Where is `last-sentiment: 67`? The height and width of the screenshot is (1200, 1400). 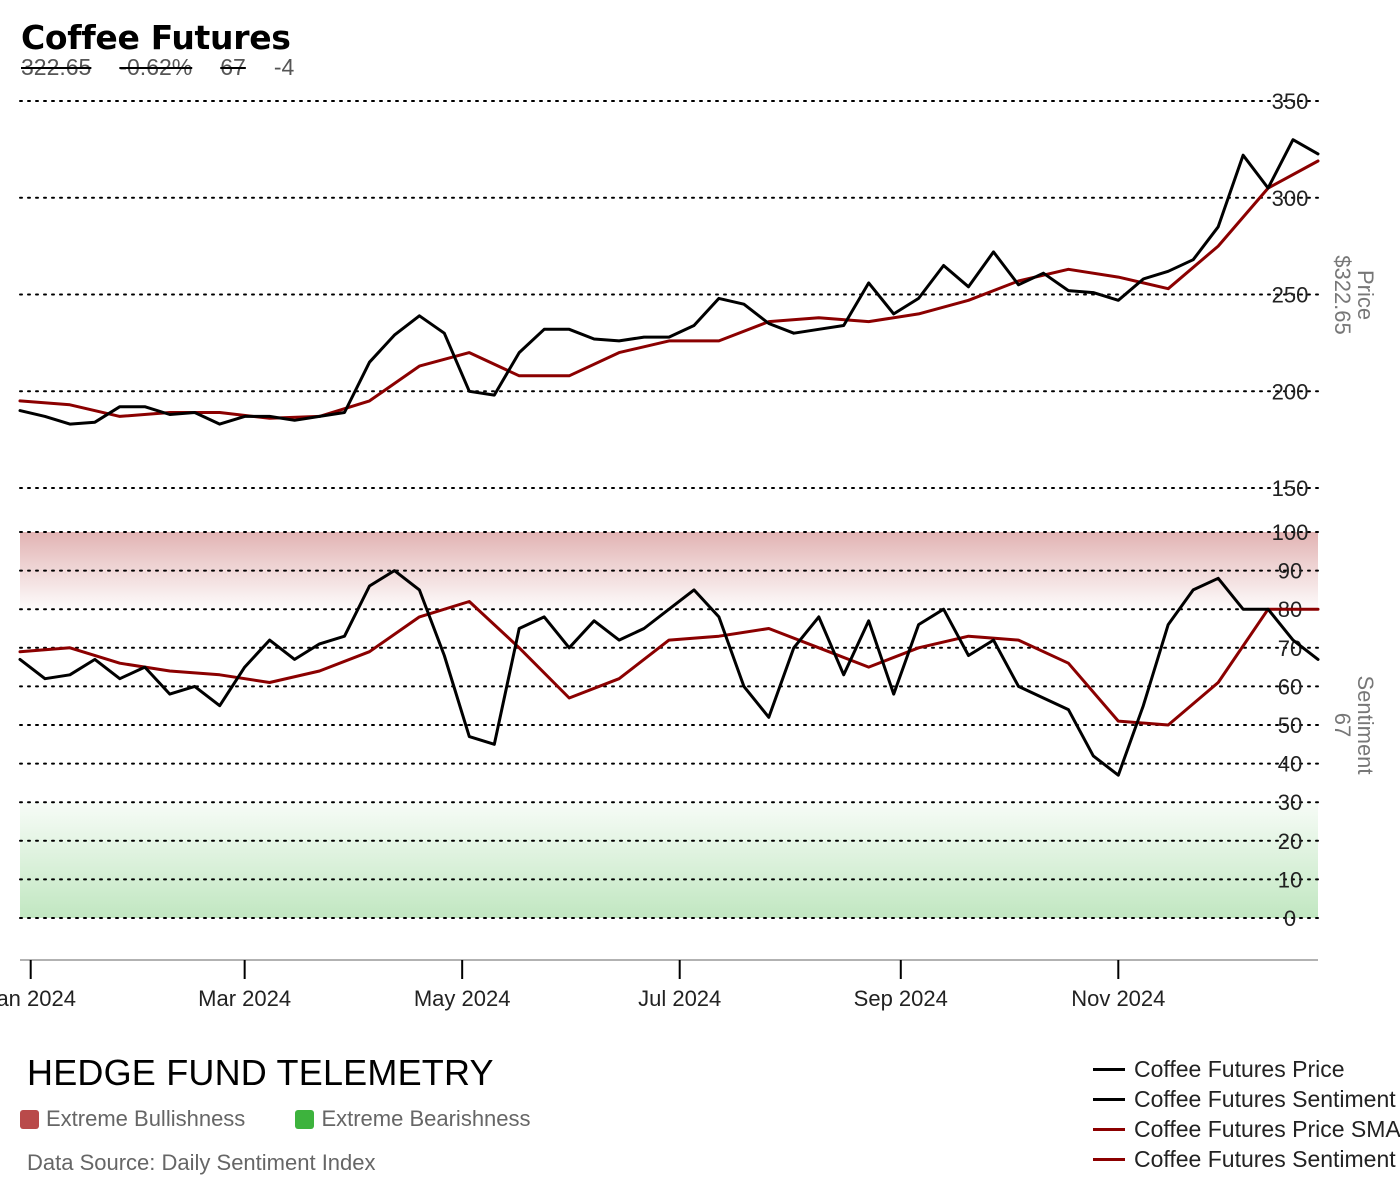 last-sentiment: 67 is located at coordinates (233, 67).